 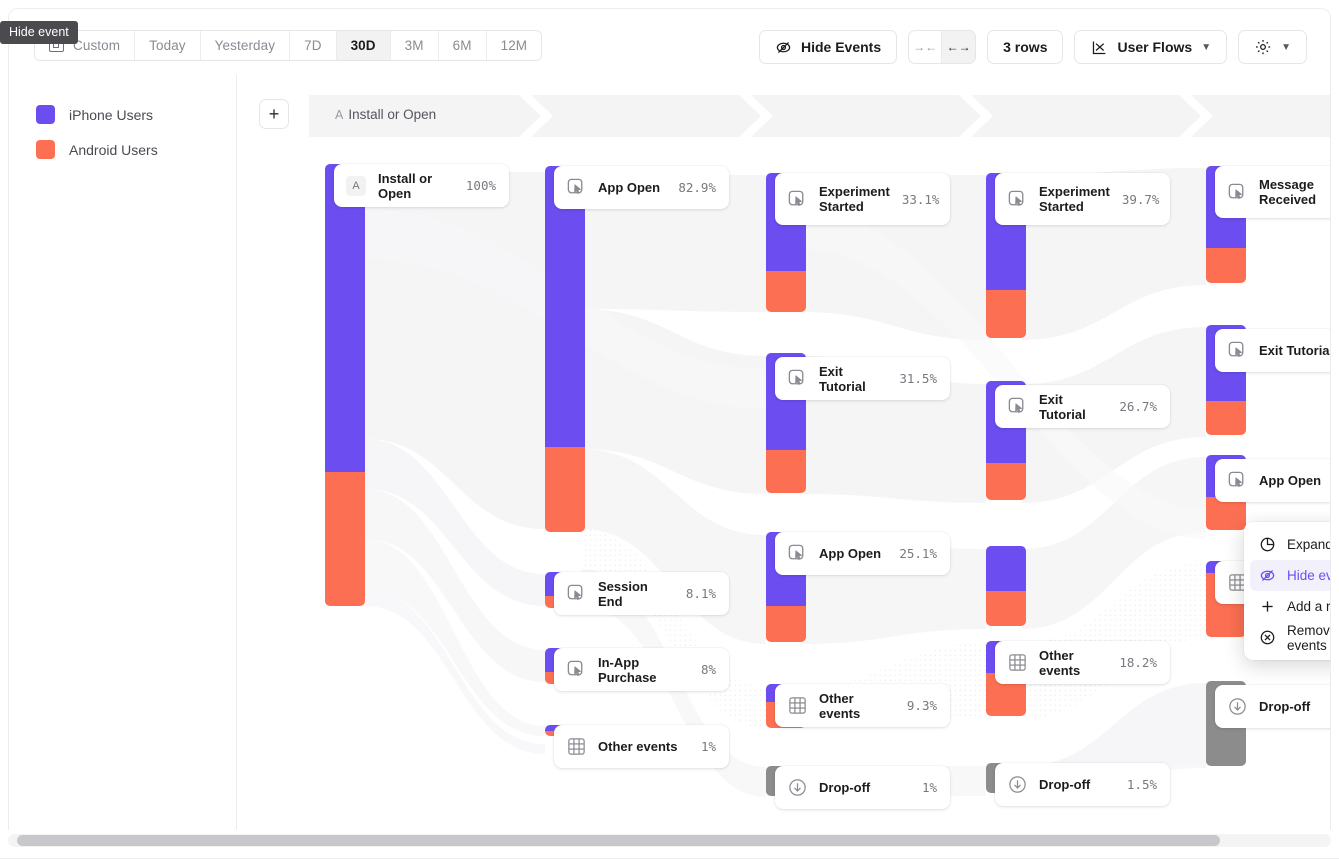 What do you see at coordinates (405, 185) in the screenshot?
I see `flow-node-label: Install or Open` at bounding box center [405, 185].